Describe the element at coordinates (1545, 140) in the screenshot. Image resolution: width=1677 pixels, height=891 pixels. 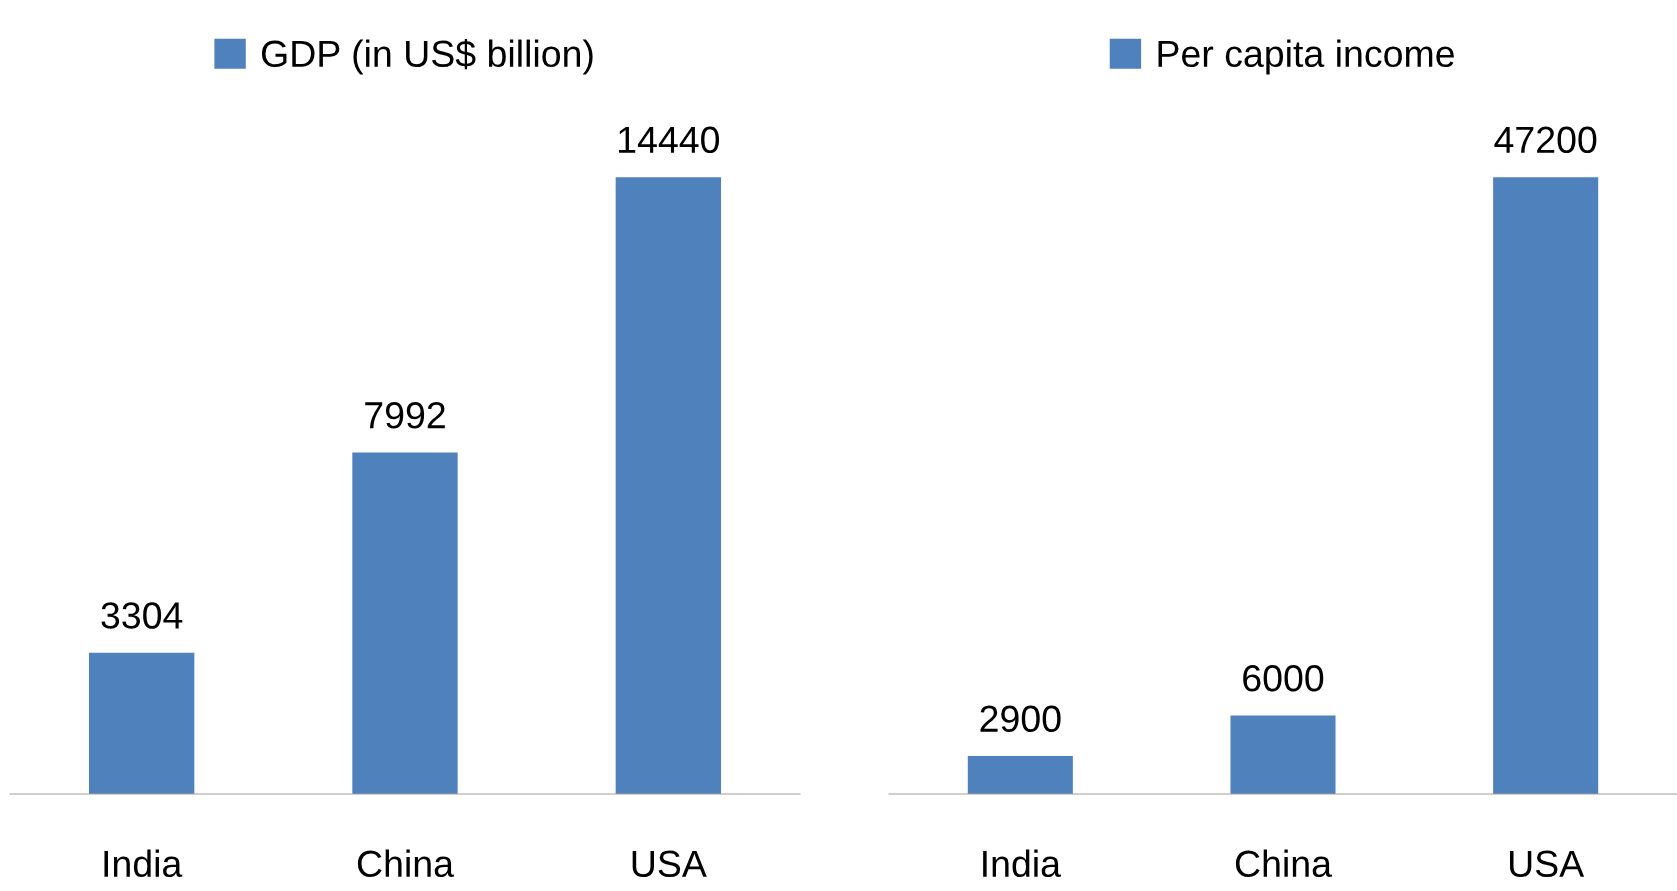
I see `data-label: 47200` at that location.